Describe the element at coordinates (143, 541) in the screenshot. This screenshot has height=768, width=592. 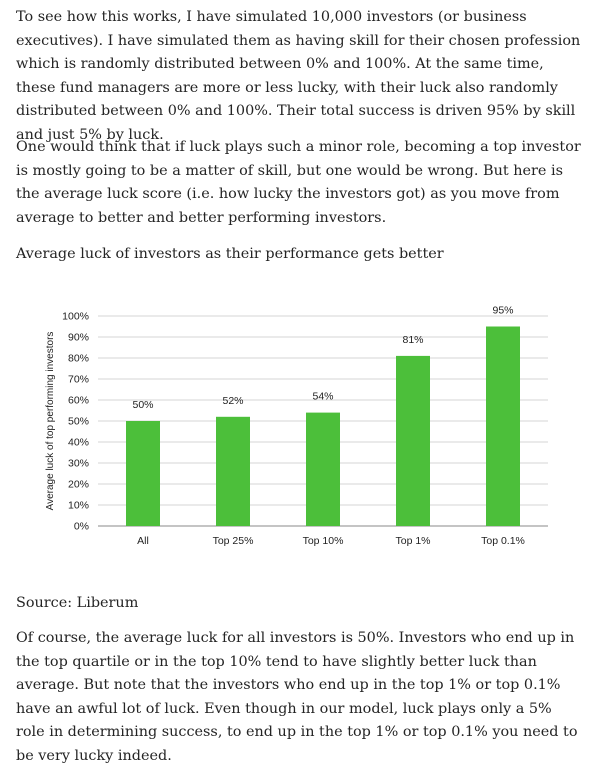
I see `x-tick-label: All` at that location.